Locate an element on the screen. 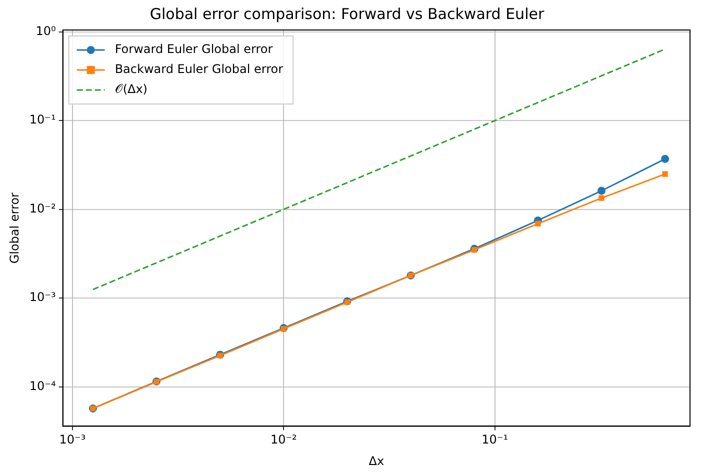 Image resolution: width=702 pixels, height=475 pixels. y-tick-label: 10⁰ is located at coordinates (46, 31).